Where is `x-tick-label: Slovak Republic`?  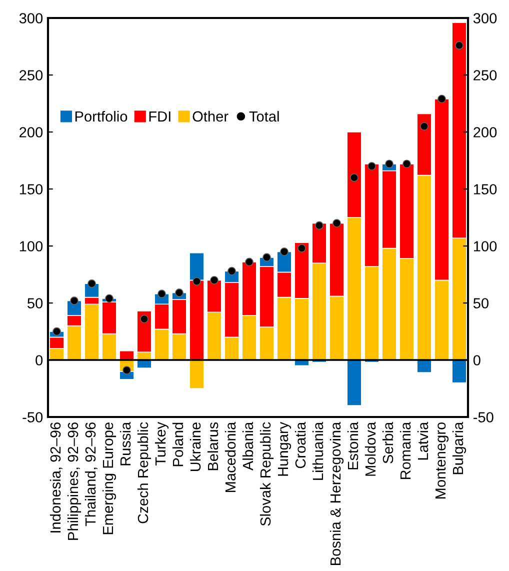
x-tick-label: Slovak Republic is located at coordinates (267, 474).